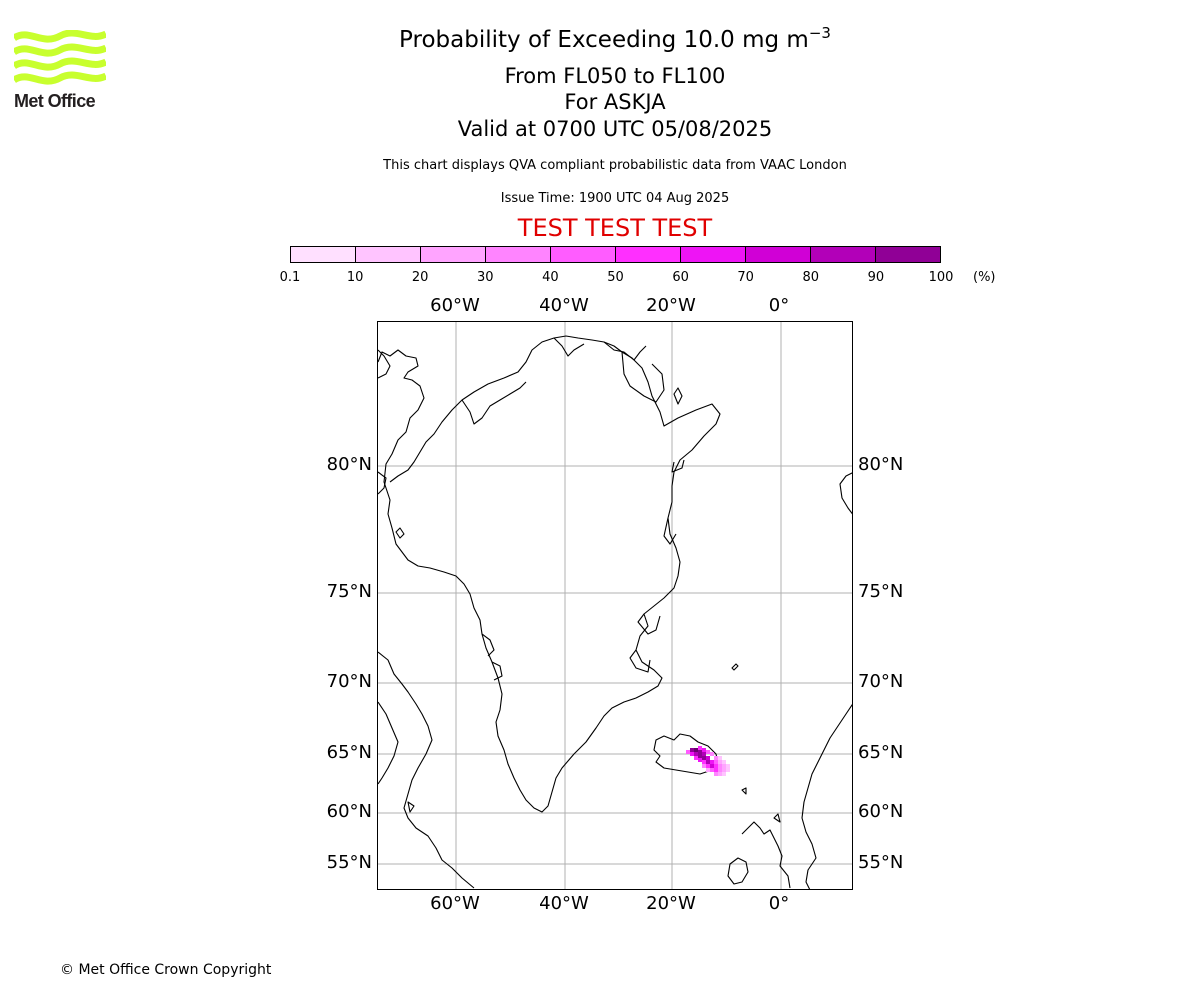 The image size is (1200, 1000). What do you see at coordinates (426, 770) in the screenshot?
I see `baffin-coast` at bounding box center [426, 770].